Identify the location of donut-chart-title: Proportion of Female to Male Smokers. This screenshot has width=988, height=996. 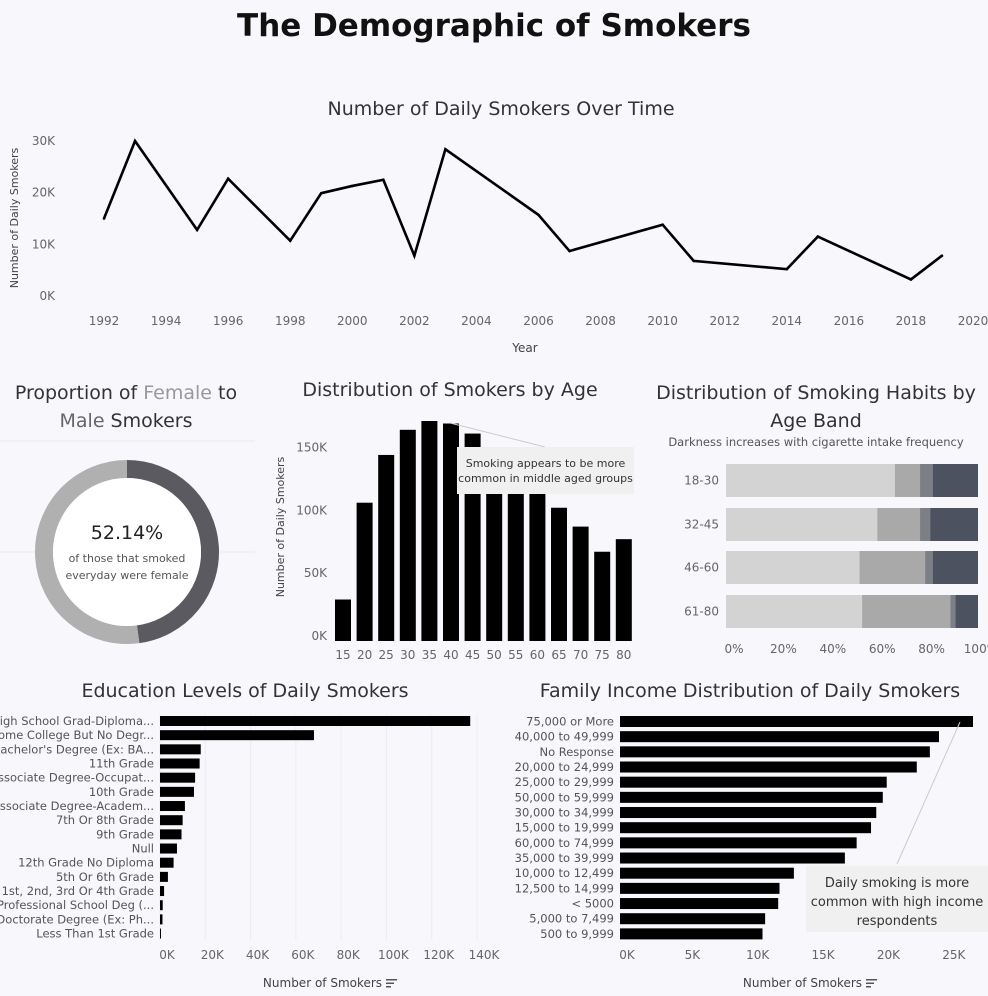
(126, 407).